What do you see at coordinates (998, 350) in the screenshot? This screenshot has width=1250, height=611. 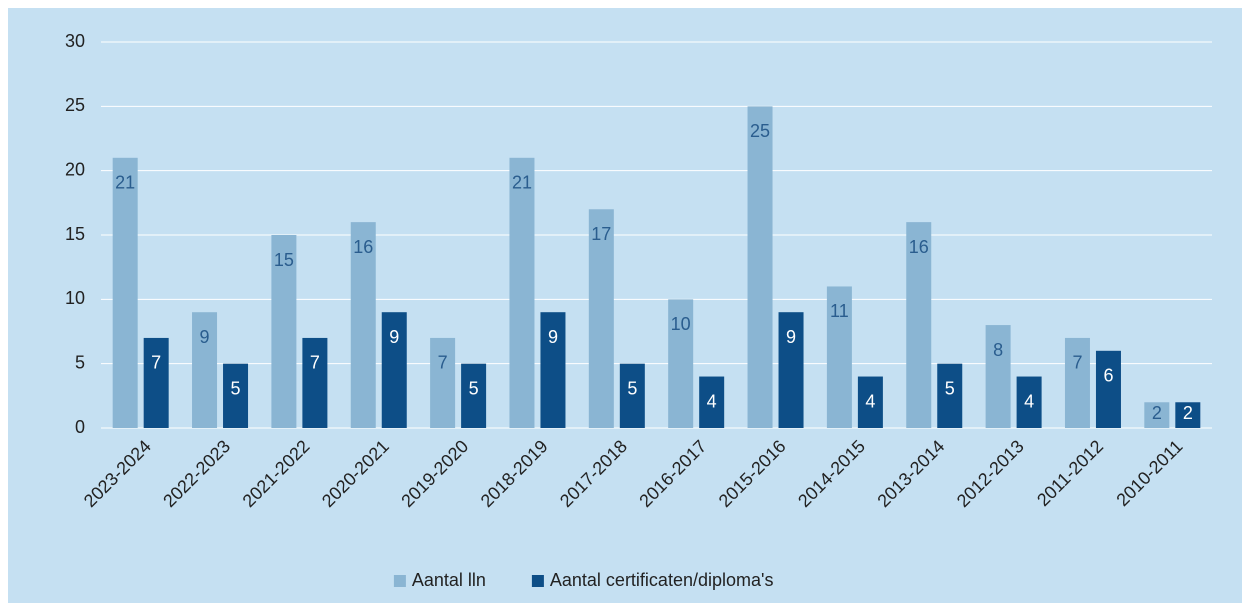 I see `data-label: 8` at bounding box center [998, 350].